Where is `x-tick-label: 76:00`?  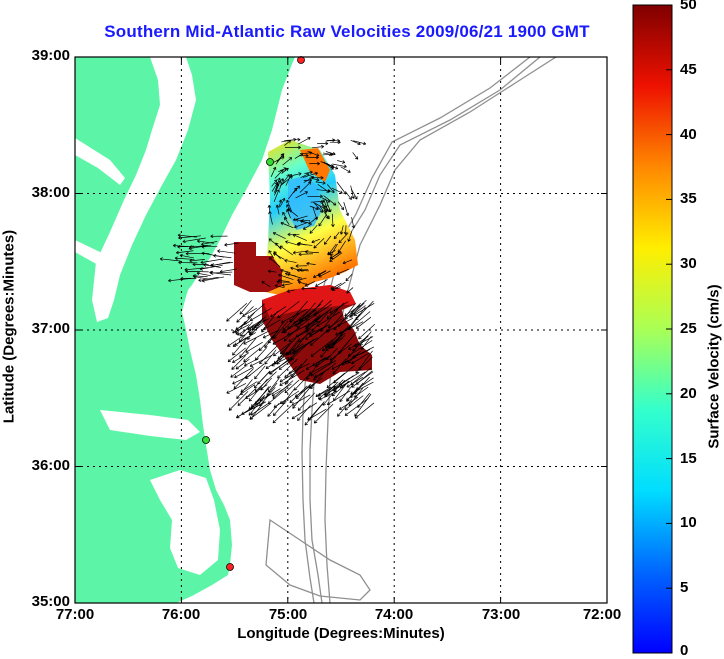 x-tick-label: 76:00 is located at coordinates (181, 614).